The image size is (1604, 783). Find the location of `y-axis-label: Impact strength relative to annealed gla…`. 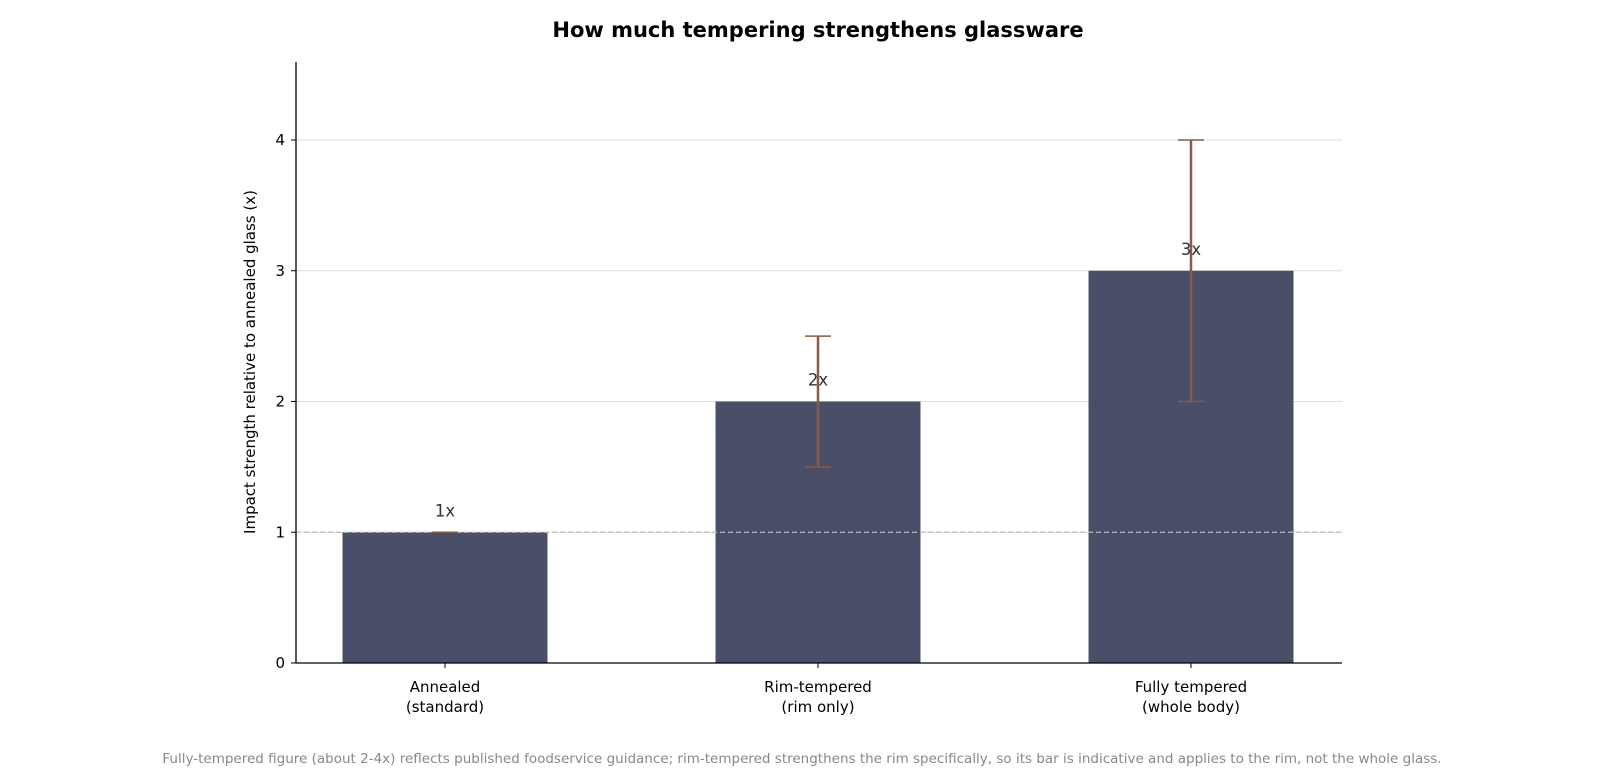

y-axis-label: Impact strength relative to annealed gla… is located at coordinates (250, 362).